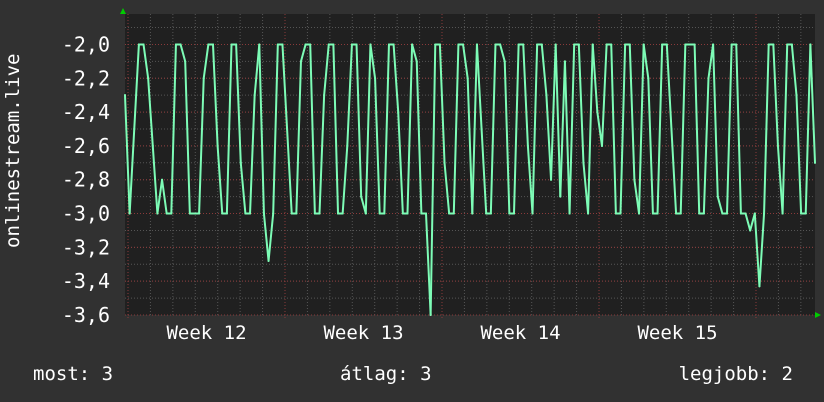 Image resolution: width=824 pixels, height=402 pixels. Describe the element at coordinates (123, 11) in the screenshot. I see `y-axis-arrow-icon` at that location.